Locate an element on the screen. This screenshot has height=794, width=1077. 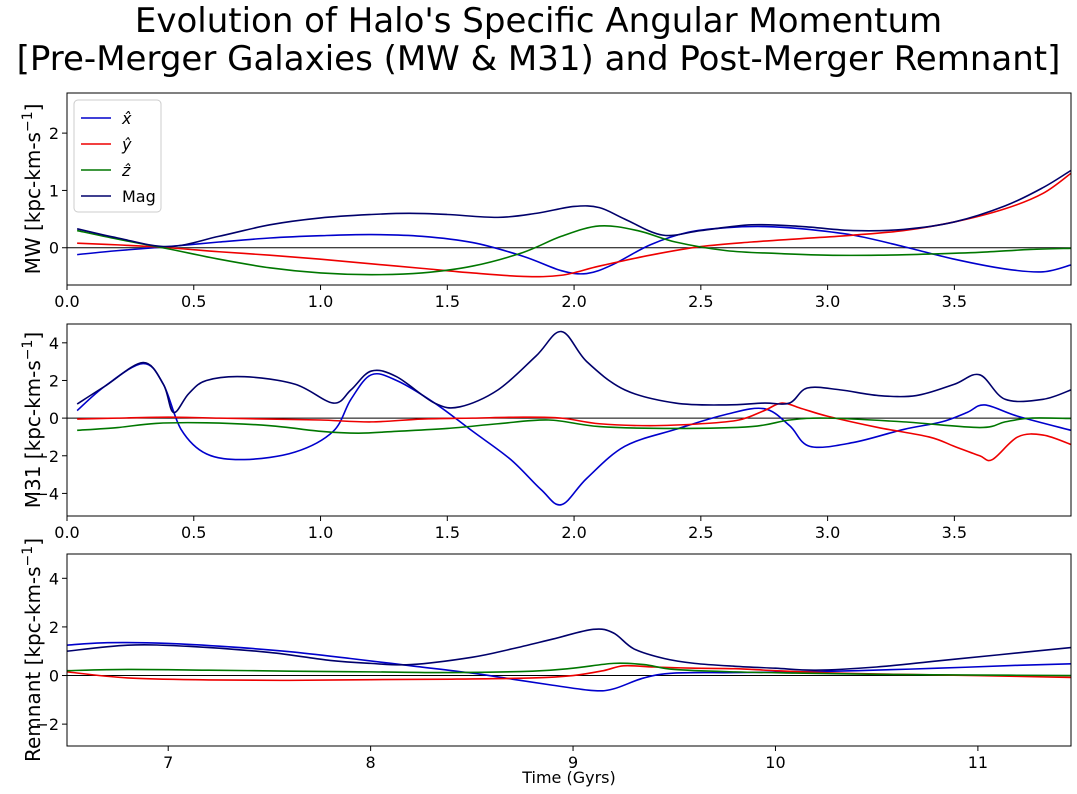
legend-box is located at coordinates (117, 156).